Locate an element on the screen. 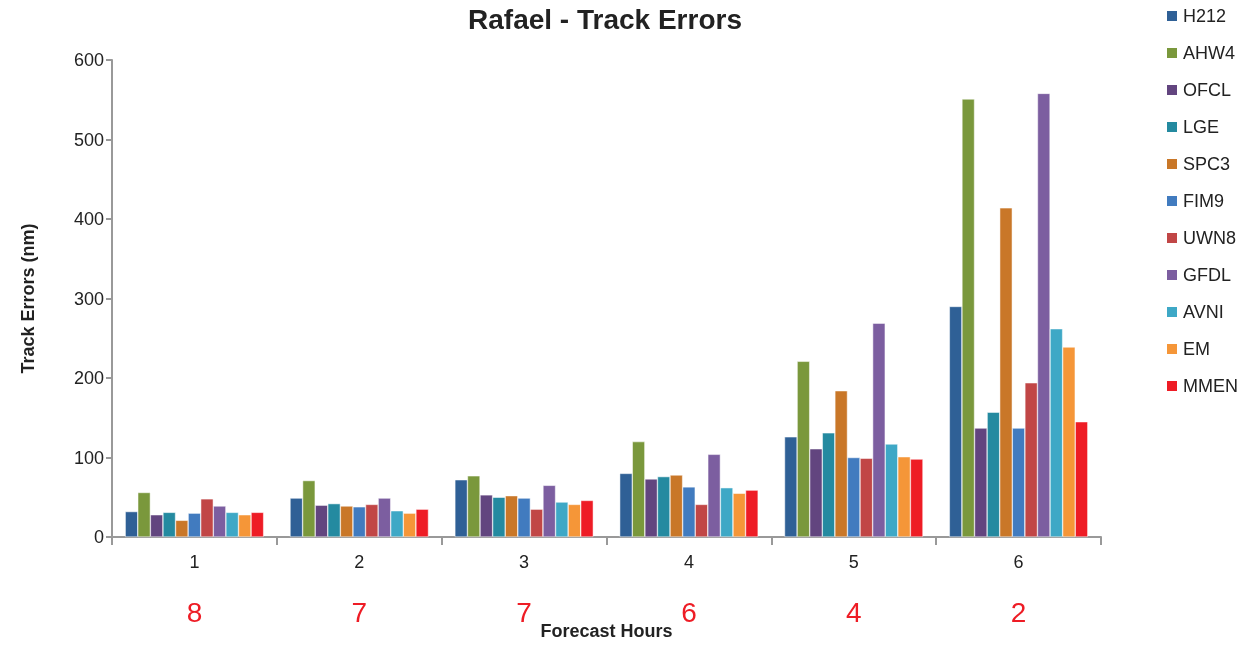 The image size is (1251, 645). y-tick-label: 600 is located at coordinates (88, 60).